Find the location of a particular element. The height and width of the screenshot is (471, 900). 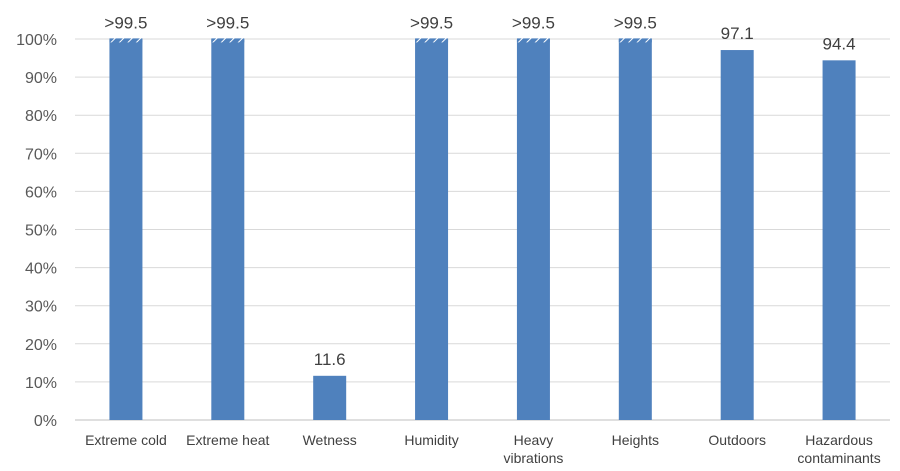

y-tick-label: 40% is located at coordinates (41, 269).